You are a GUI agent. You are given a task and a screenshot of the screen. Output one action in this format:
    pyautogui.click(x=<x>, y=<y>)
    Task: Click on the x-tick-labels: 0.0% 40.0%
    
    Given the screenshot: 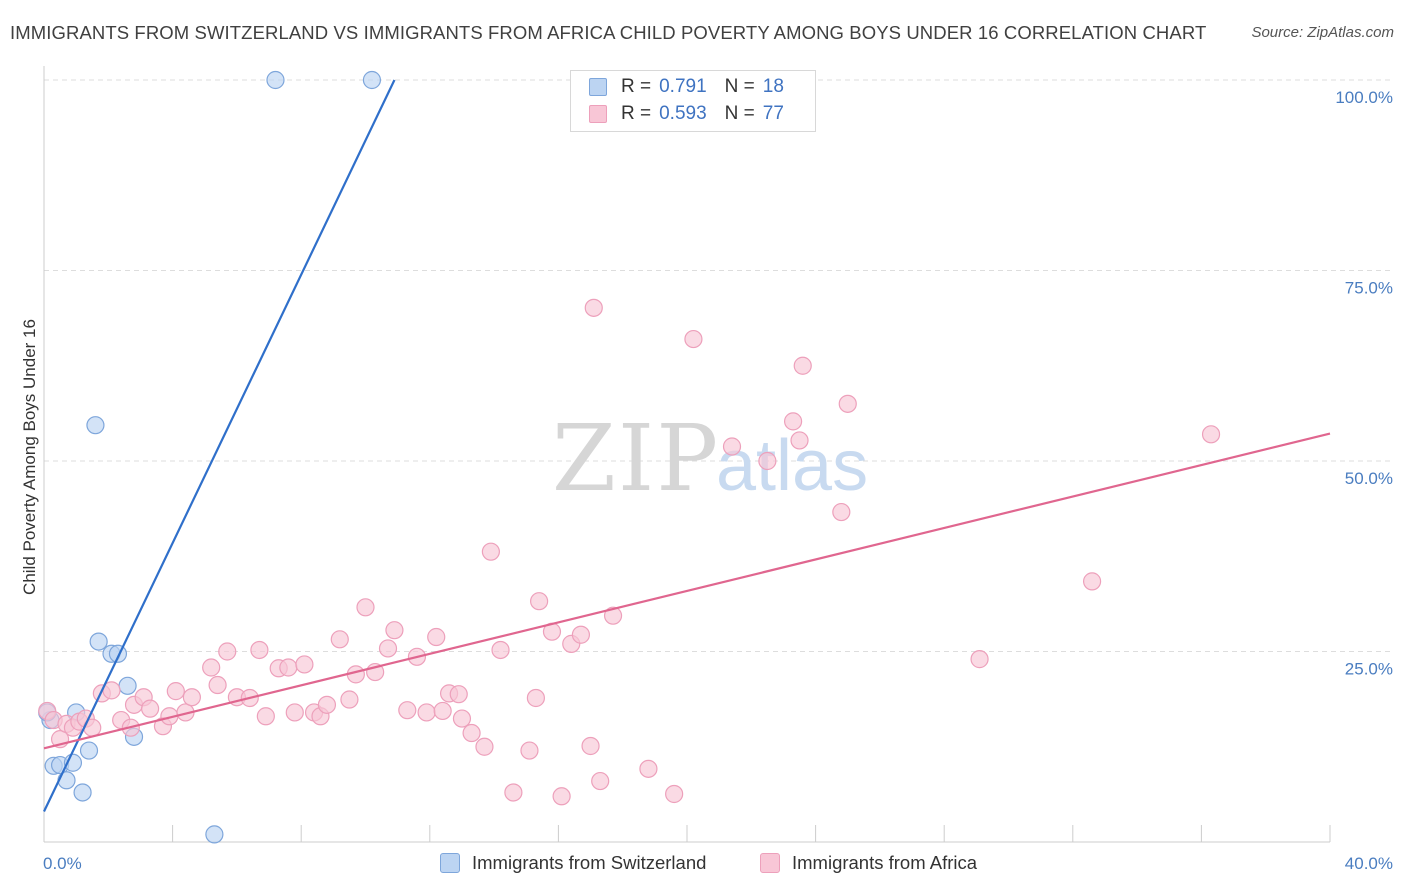 What is the action you would take?
    pyautogui.click(x=718, y=863)
    